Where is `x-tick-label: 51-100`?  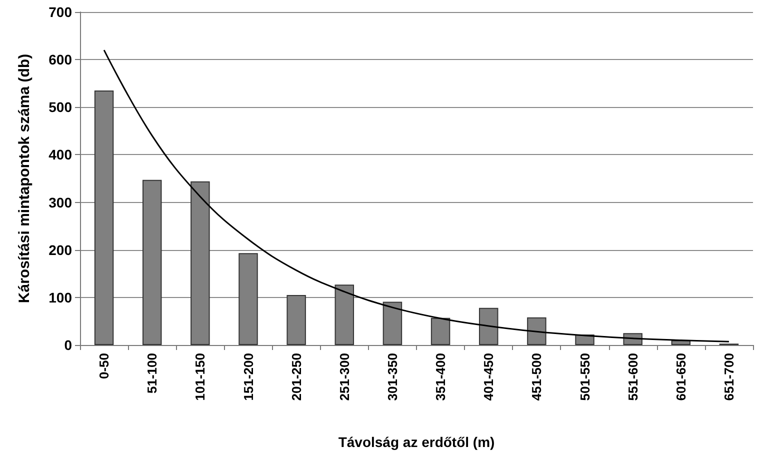 x-tick-label: 51-100 is located at coordinates (152, 373).